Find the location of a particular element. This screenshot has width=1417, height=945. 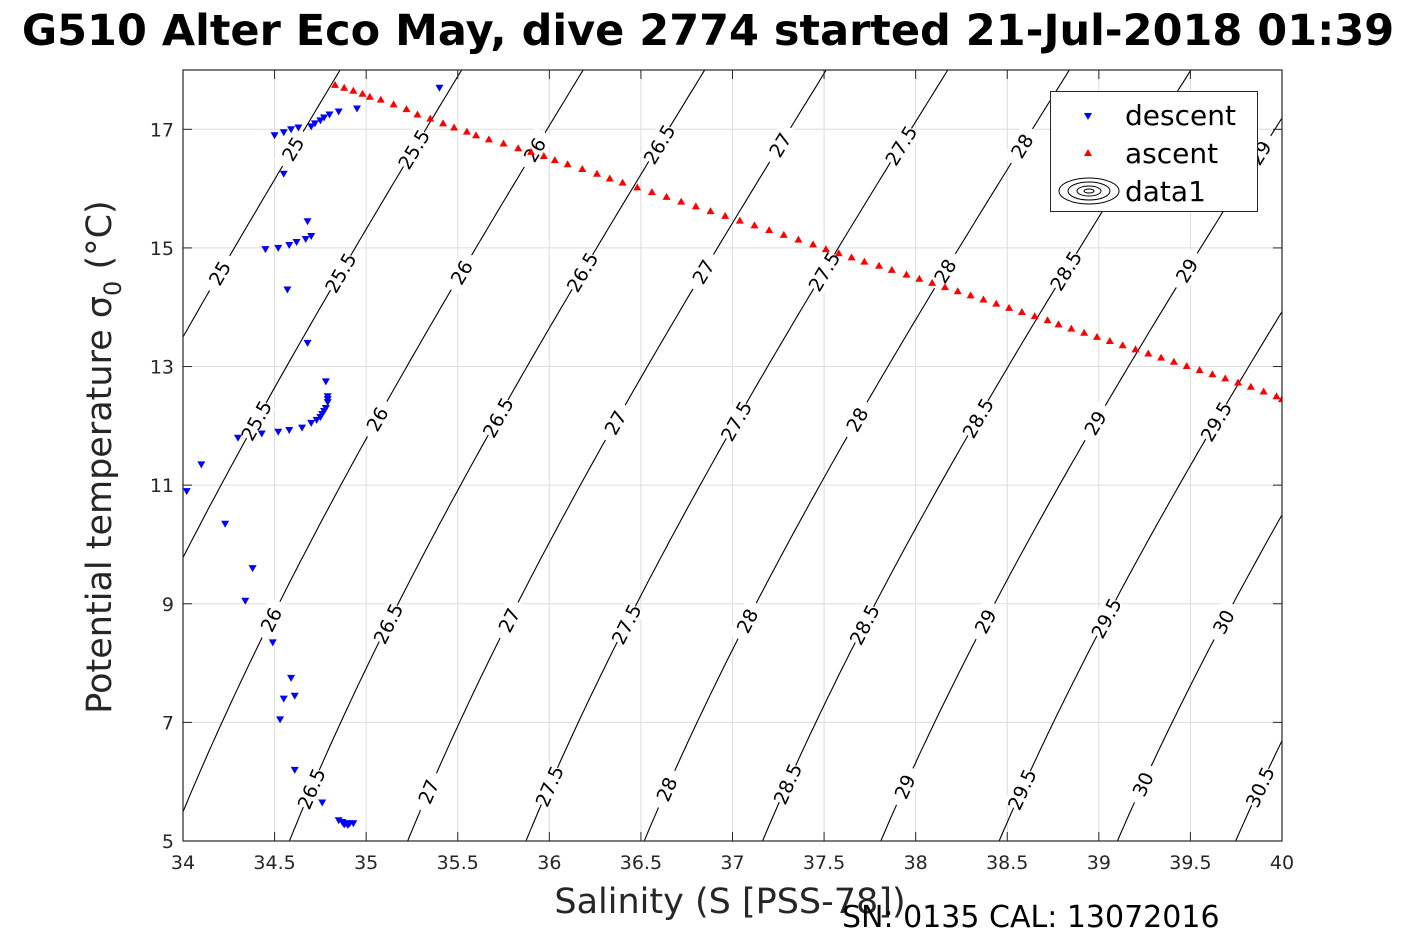

descent-marker-icon is located at coordinates (1088, 116).